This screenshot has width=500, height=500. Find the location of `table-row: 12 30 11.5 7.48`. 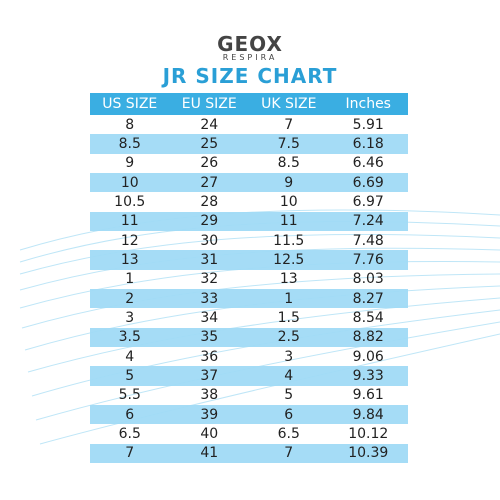

table-row: 12 30 11.5 7.48 is located at coordinates (249, 240).